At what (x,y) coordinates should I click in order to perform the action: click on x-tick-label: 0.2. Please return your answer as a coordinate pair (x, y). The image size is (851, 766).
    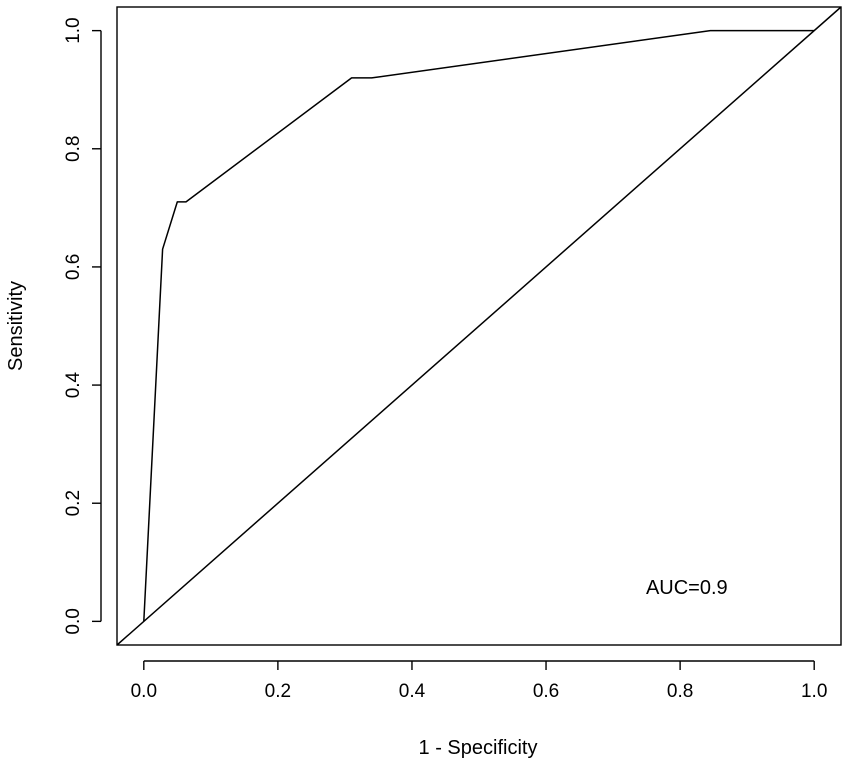
    Looking at the image, I should click on (278, 691).